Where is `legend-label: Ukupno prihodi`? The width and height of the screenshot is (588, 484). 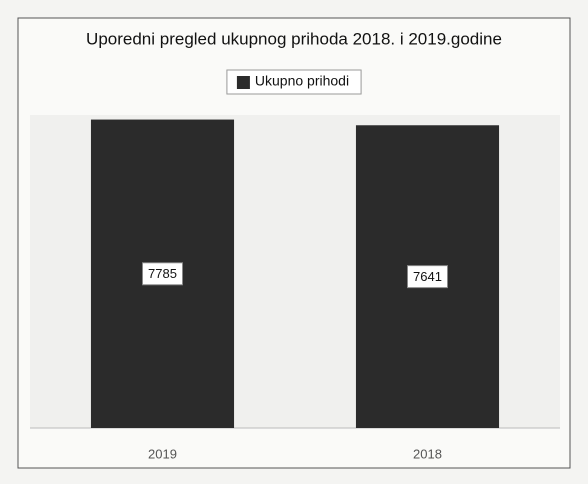
legend-label: Ukupno prihodi is located at coordinates (302, 81).